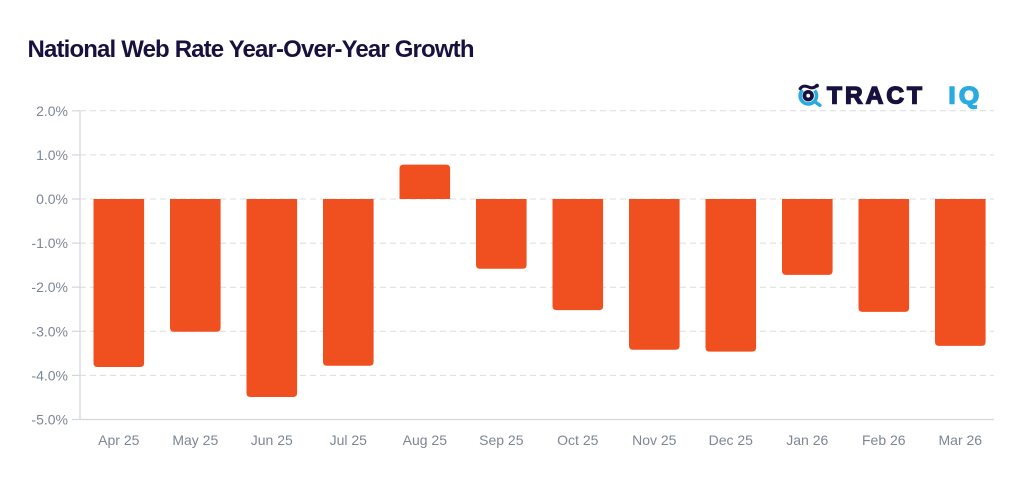 Image resolution: width=1024 pixels, height=479 pixels. I want to click on svg-text: -4.0%, so click(49, 375).